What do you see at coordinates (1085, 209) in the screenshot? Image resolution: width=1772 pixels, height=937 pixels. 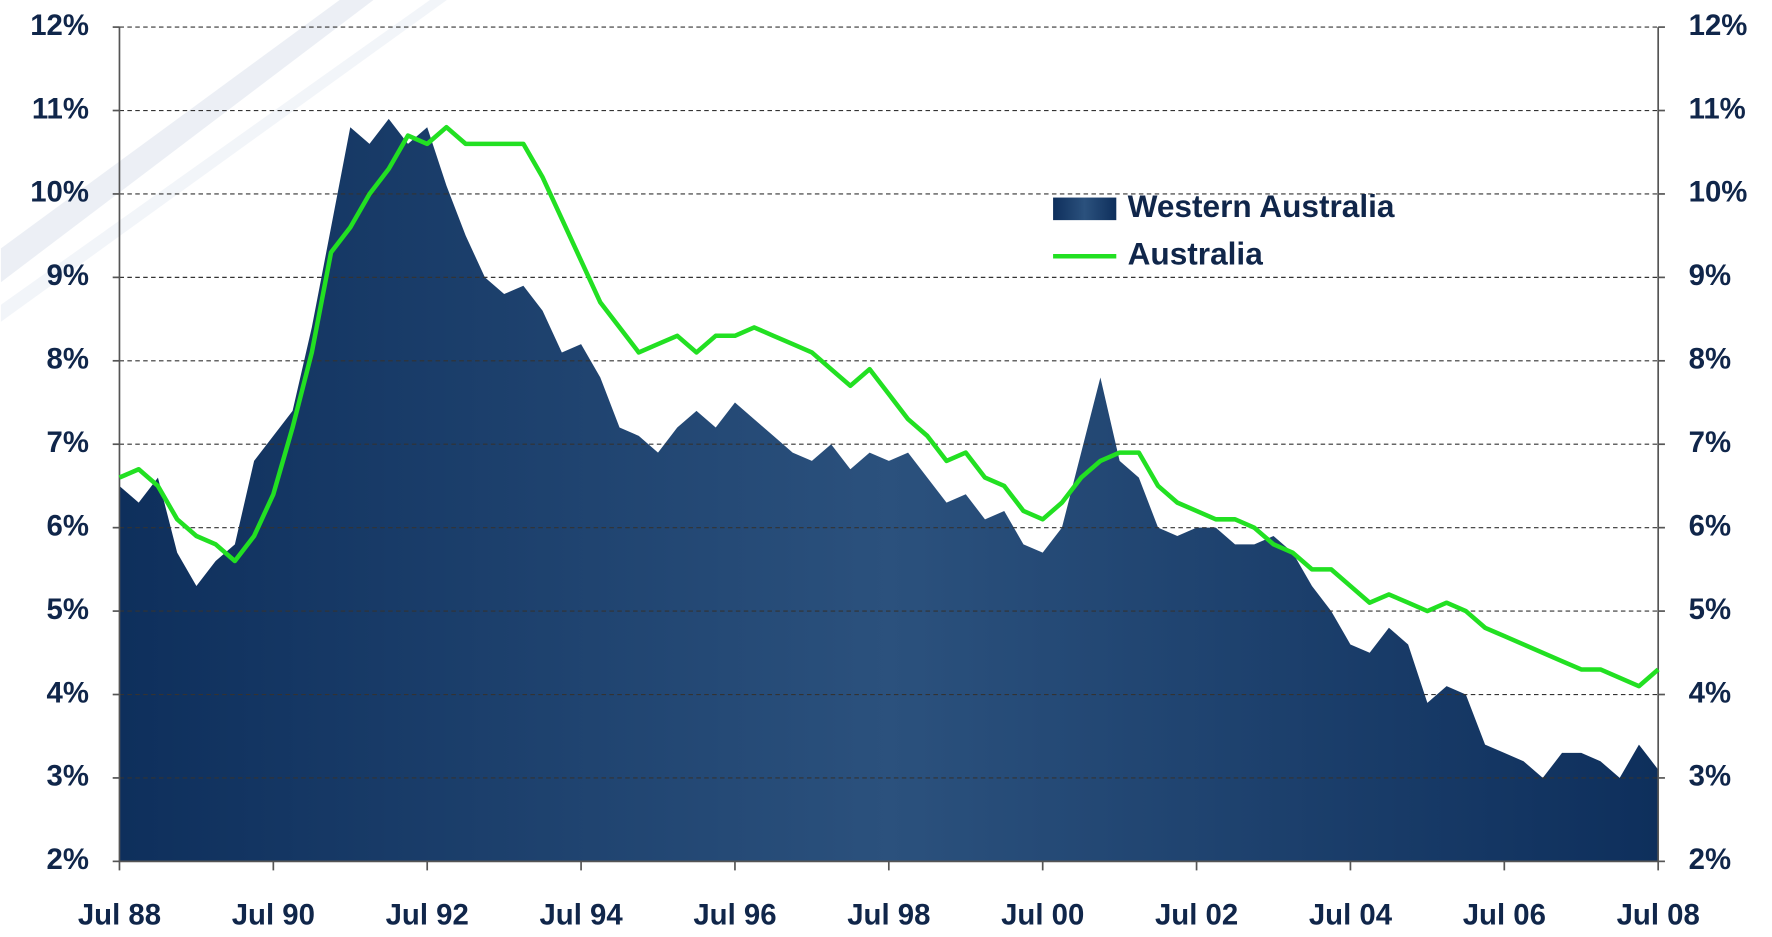 I see `legend-swatch` at bounding box center [1085, 209].